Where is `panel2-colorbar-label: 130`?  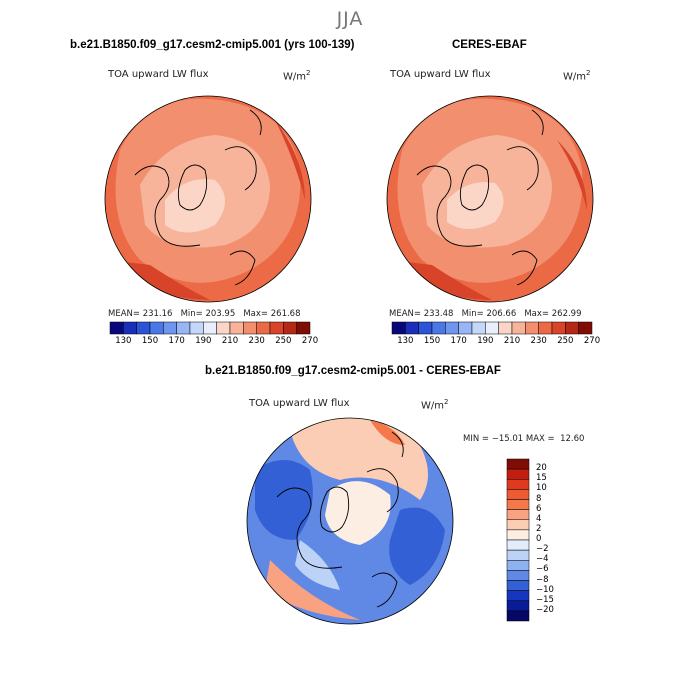
panel2-colorbar-label: 130 is located at coordinates (405, 341).